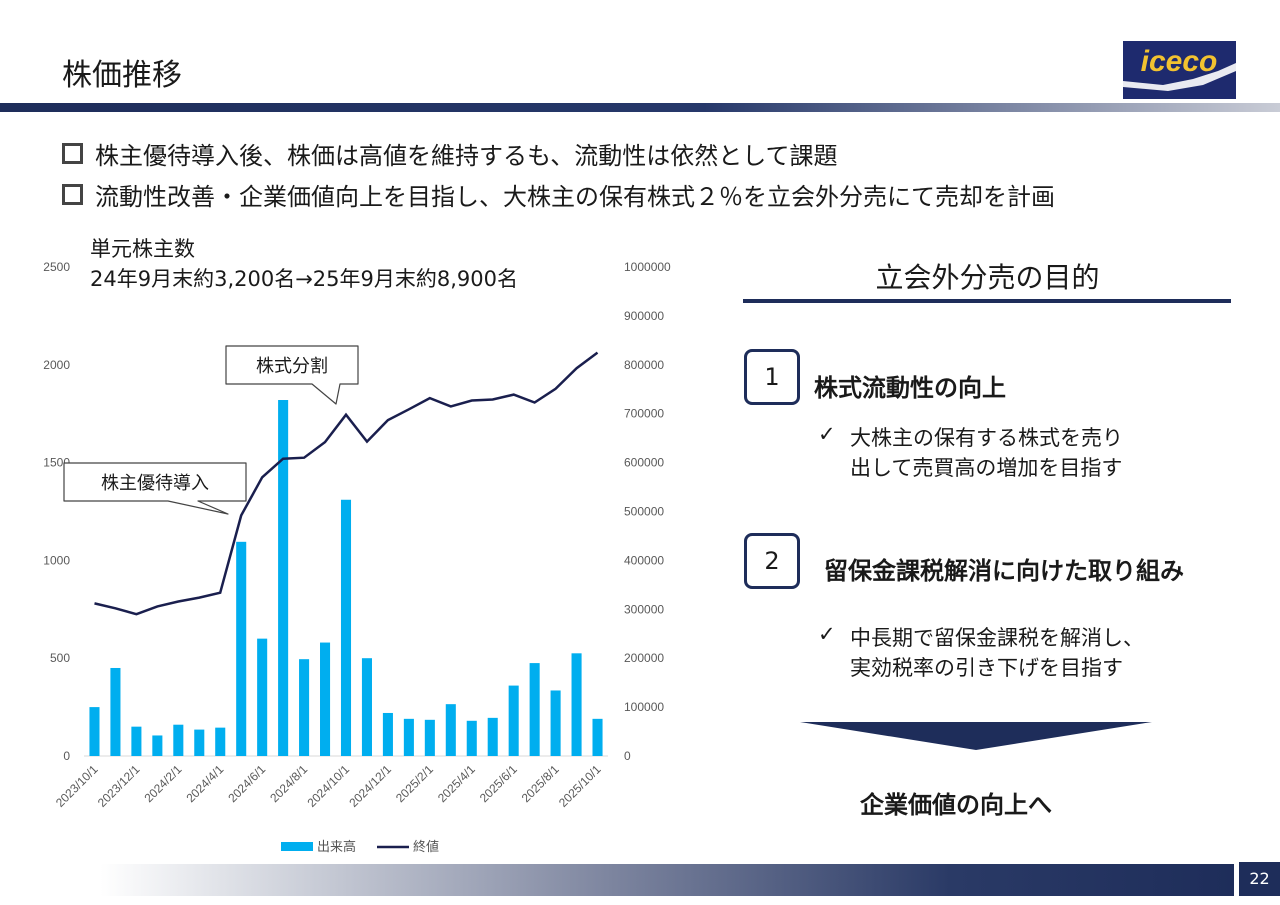  What do you see at coordinates (119, 786) in the screenshot?
I see `x-axis-tick-label: 2023/12/1` at bounding box center [119, 786].